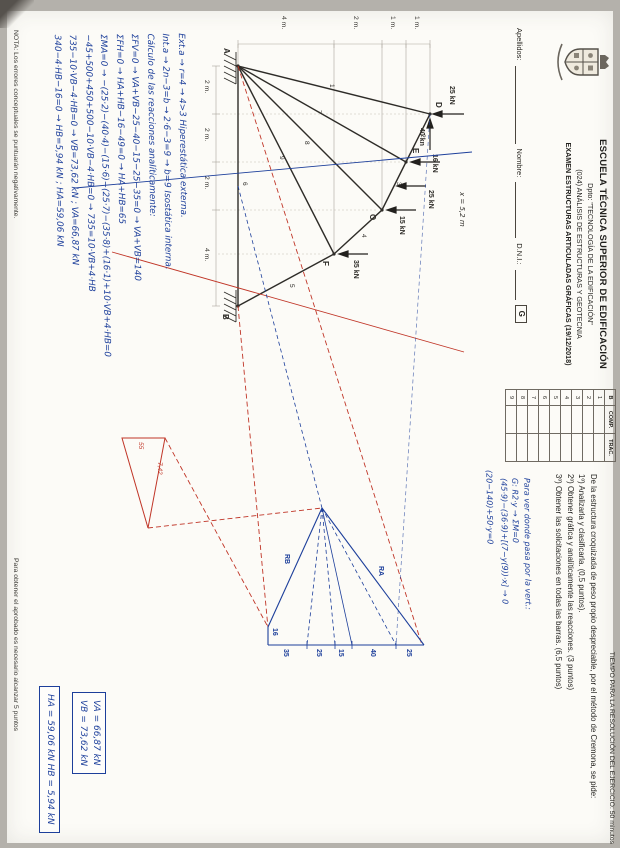  I want to click on support-b-hatching, so click(230, 306).